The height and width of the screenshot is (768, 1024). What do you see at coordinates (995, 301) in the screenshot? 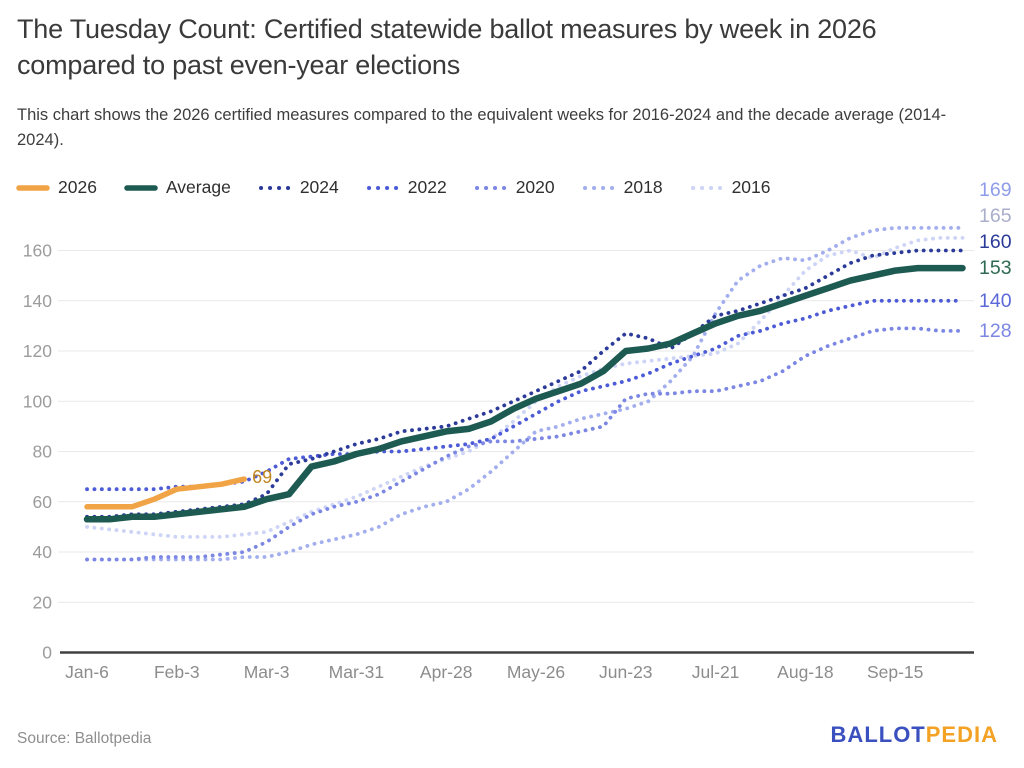
I see `series-end-value-label: 140` at bounding box center [995, 301].